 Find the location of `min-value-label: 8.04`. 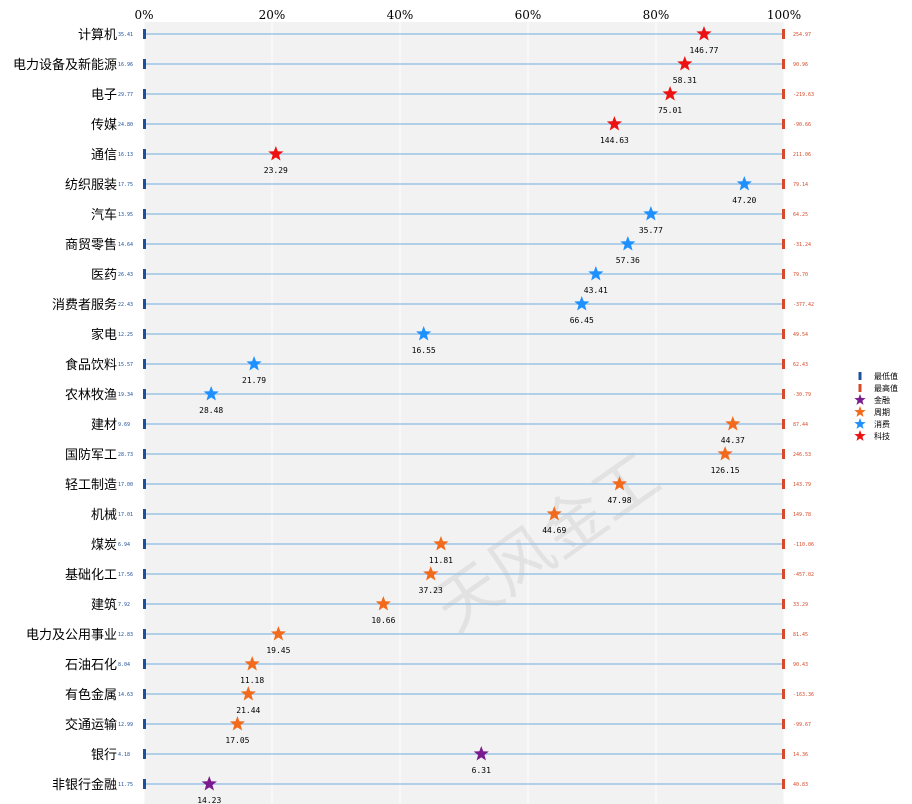

min-value-label: 8.04 is located at coordinates (124, 665).